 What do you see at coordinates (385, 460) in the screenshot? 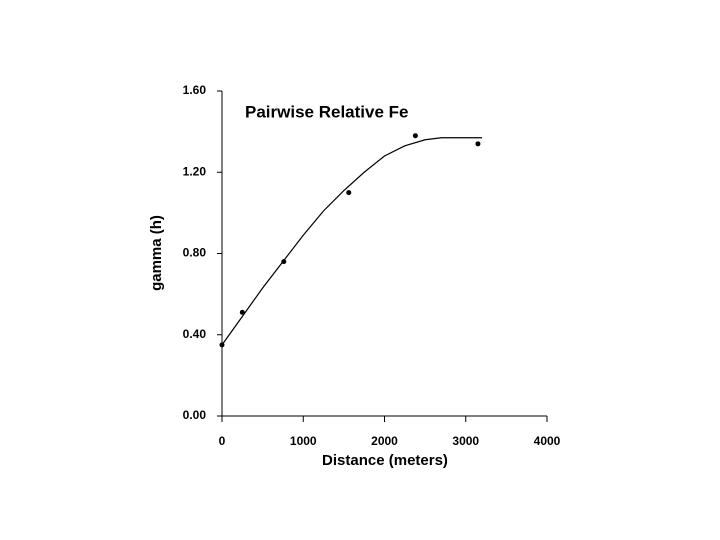
I see `x-axis-label: Distance (meters)` at bounding box center [385, 460].